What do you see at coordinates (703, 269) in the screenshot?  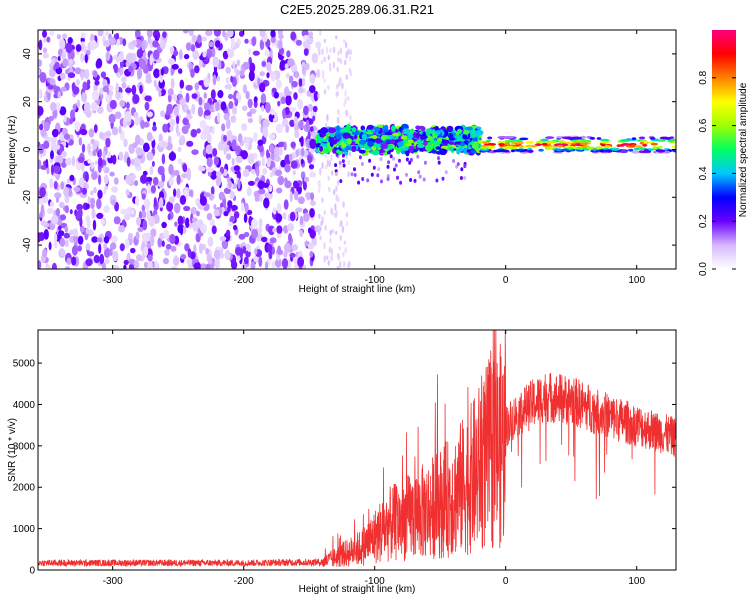 I see `colorbar-tick-label: 0.0` at bounding box center [703, 269].